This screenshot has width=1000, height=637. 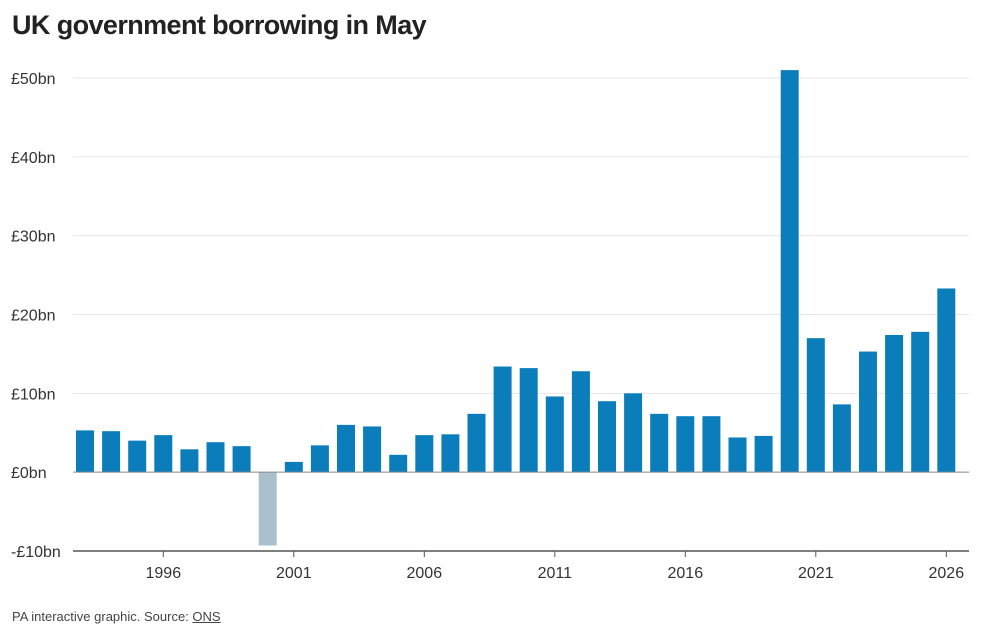 I want to click on x-tick-label: 2026, so click(x=947, y=573).